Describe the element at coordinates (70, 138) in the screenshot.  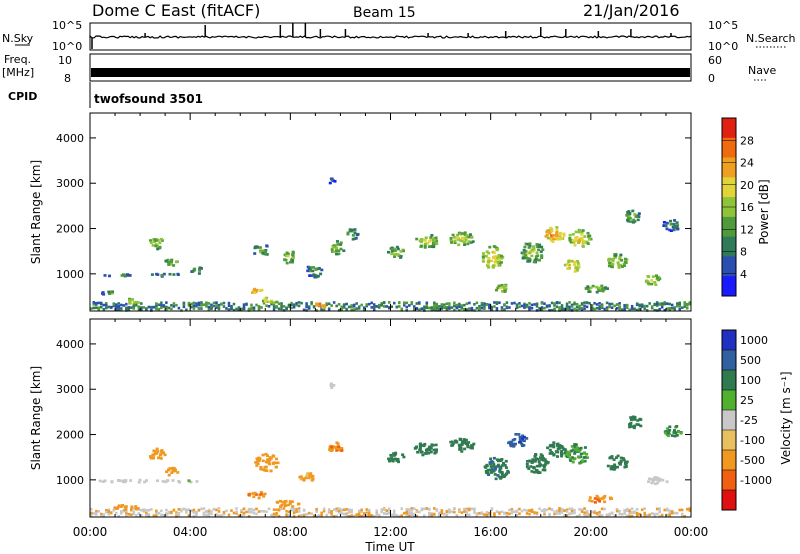
I see `y-tick-label: 4000` at that location.